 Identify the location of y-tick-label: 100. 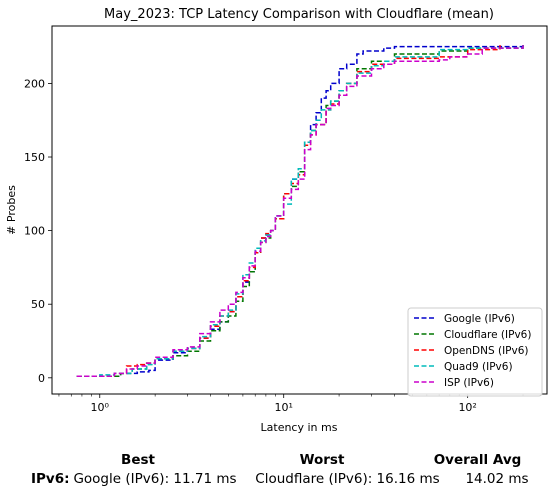
(34, 231).